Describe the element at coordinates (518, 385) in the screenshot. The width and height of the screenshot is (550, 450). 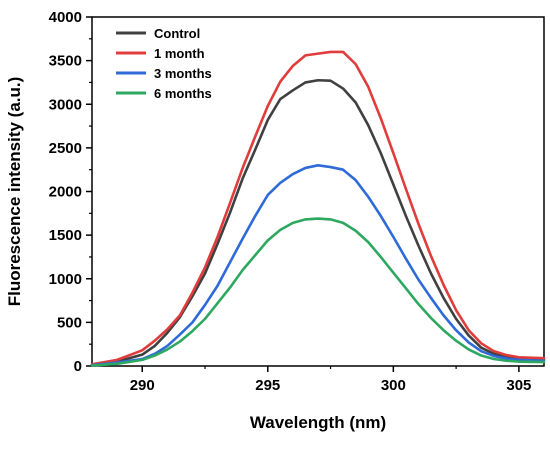
I see `x-tick-label: 305` at that location.